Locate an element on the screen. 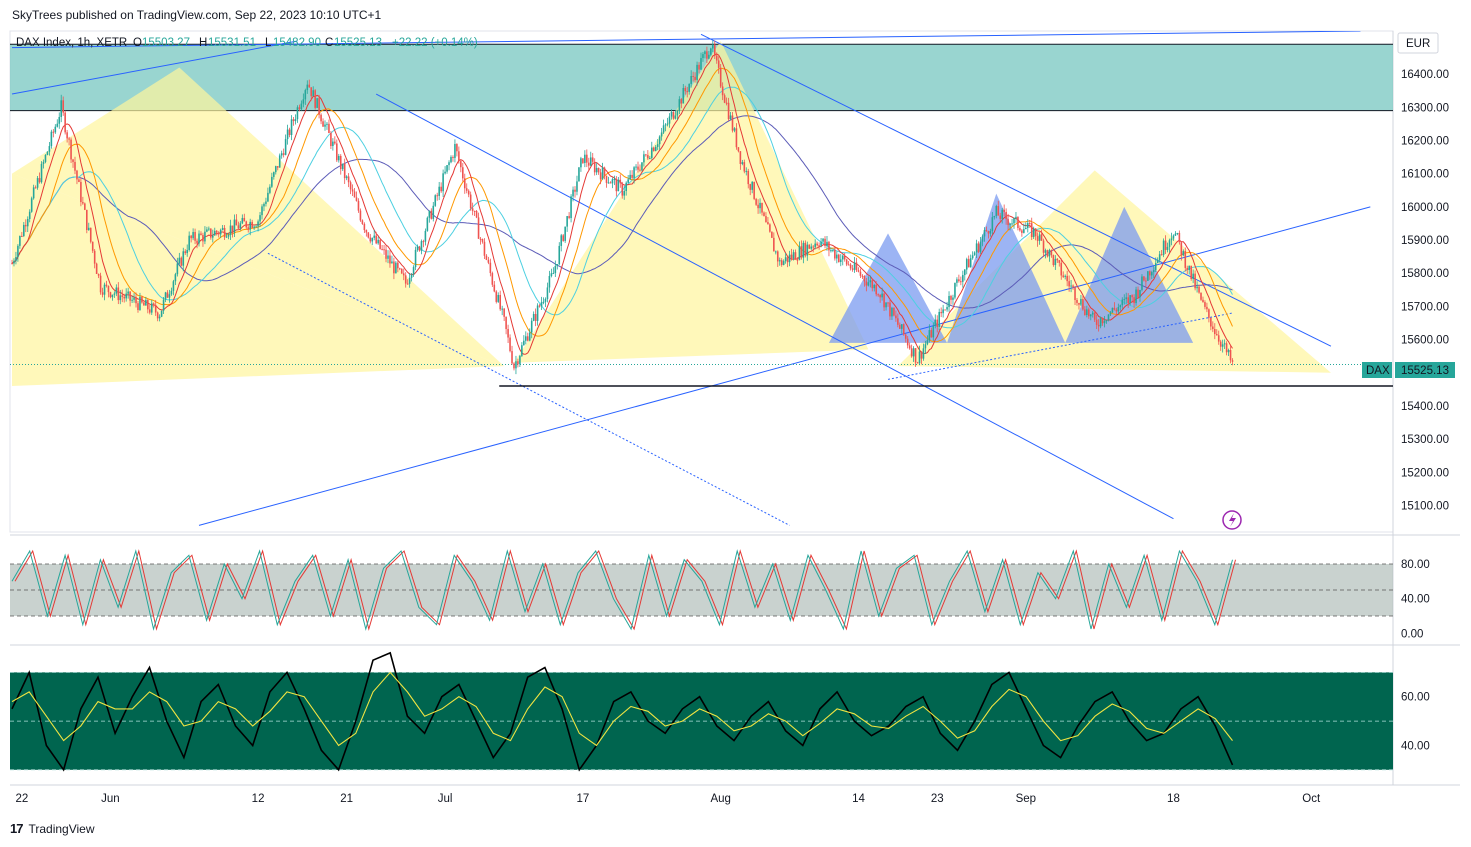 The image size is (1471, 847). footer-brand: TradingView is located at coordinates (61, 828).